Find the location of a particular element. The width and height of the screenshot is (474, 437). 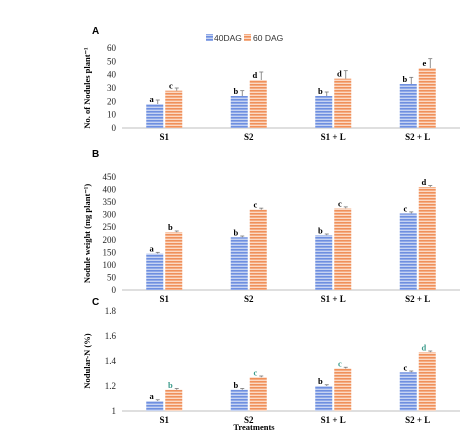

y-tick-label: 200 is located at coordinates (110, 240).